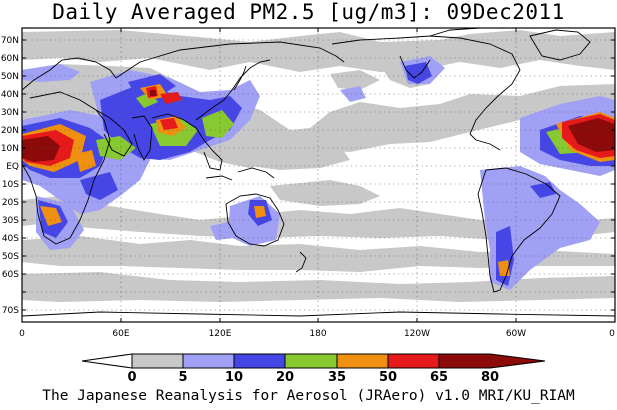 The width and height of the screenshot is (617, 410). Describe the element at coordinates (388, 377) in the screenshot. I see `colorbar-label-50: 50` at that location.